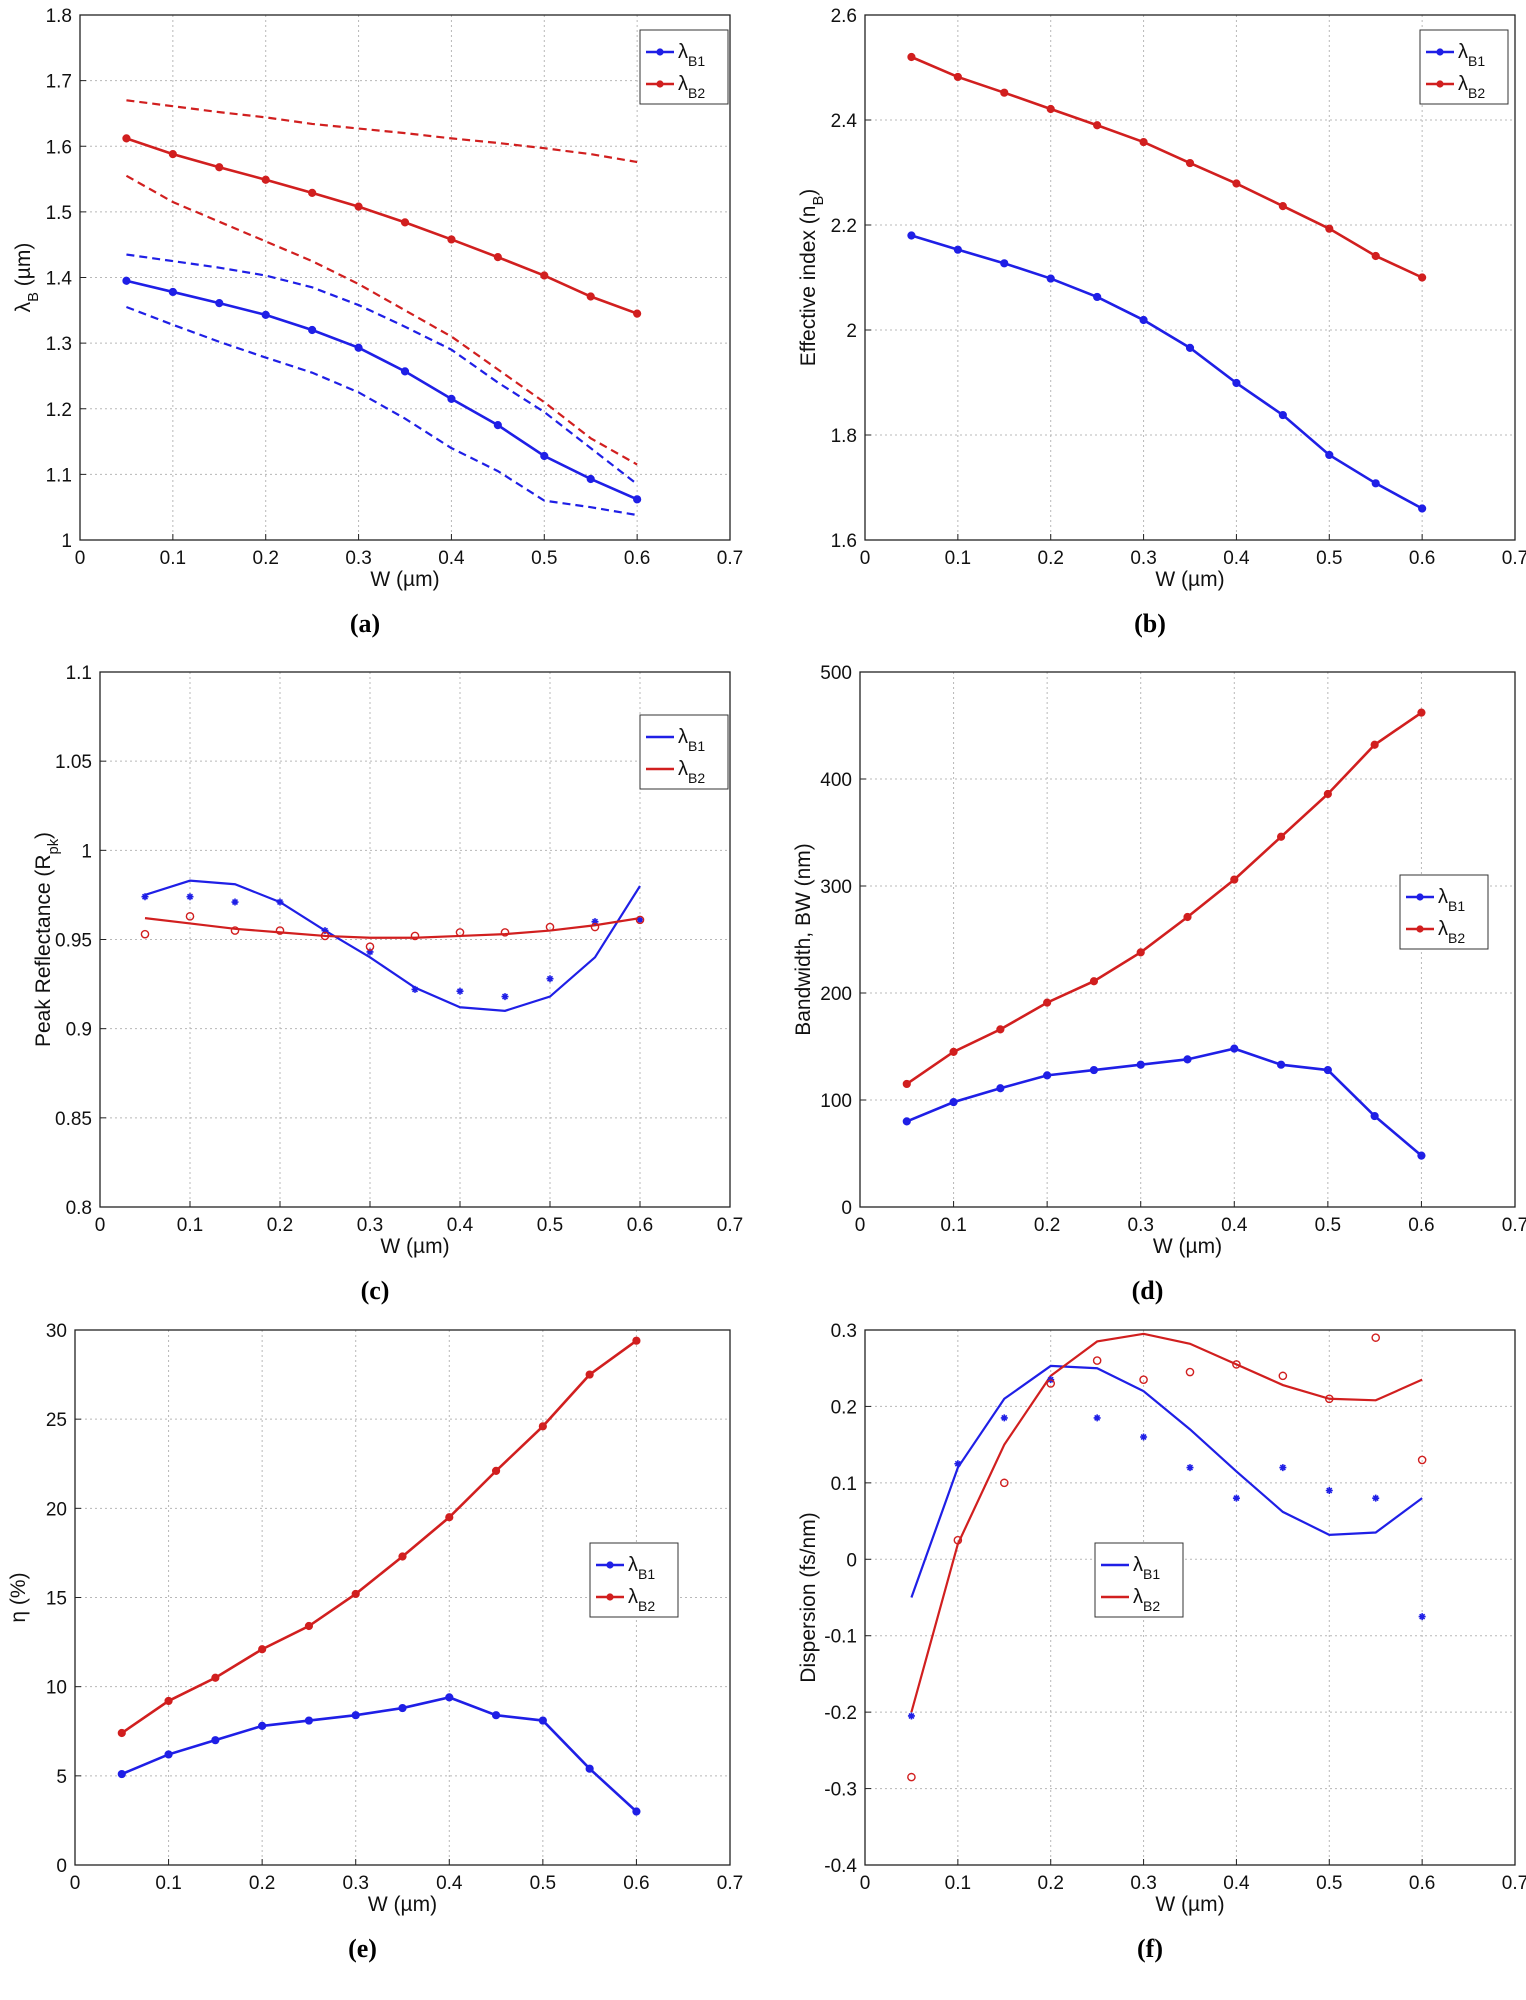  What do you see at coordinates (1150, 623) in the screenshot?
I see `panel-label: (b)` at bounding box center [1150, 623].